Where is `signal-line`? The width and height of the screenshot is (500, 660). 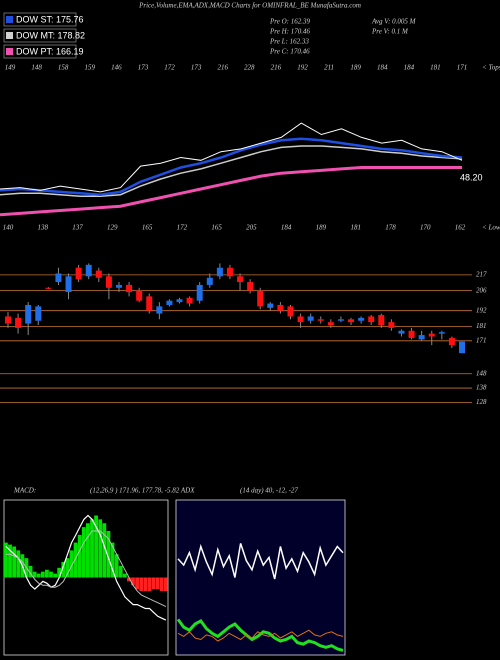 signal-line is located at coordinates (86, 569).